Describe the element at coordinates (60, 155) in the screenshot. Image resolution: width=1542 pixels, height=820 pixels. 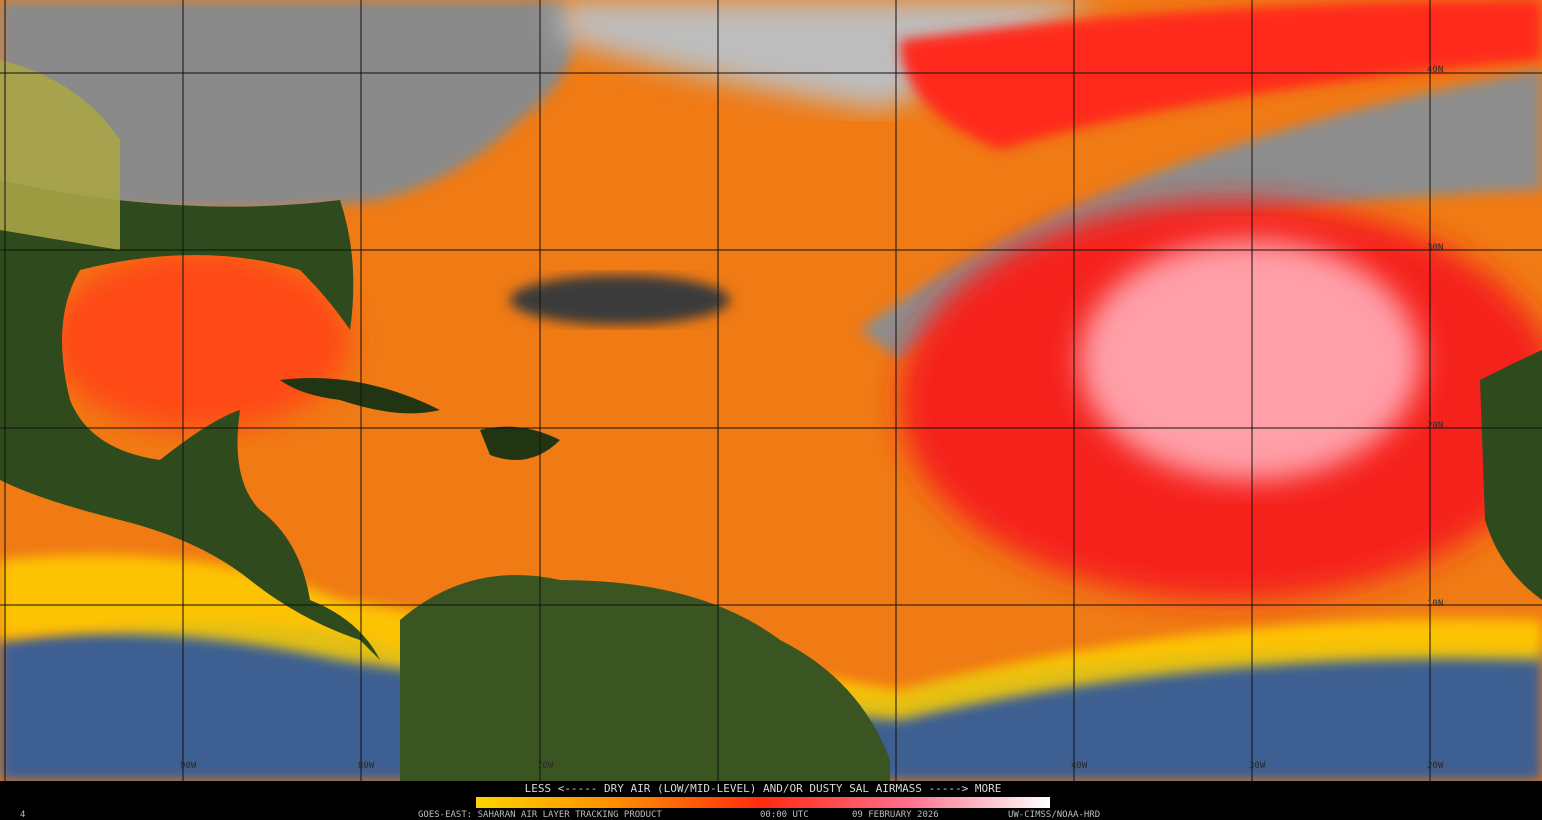
I see `land-desert` at that location.